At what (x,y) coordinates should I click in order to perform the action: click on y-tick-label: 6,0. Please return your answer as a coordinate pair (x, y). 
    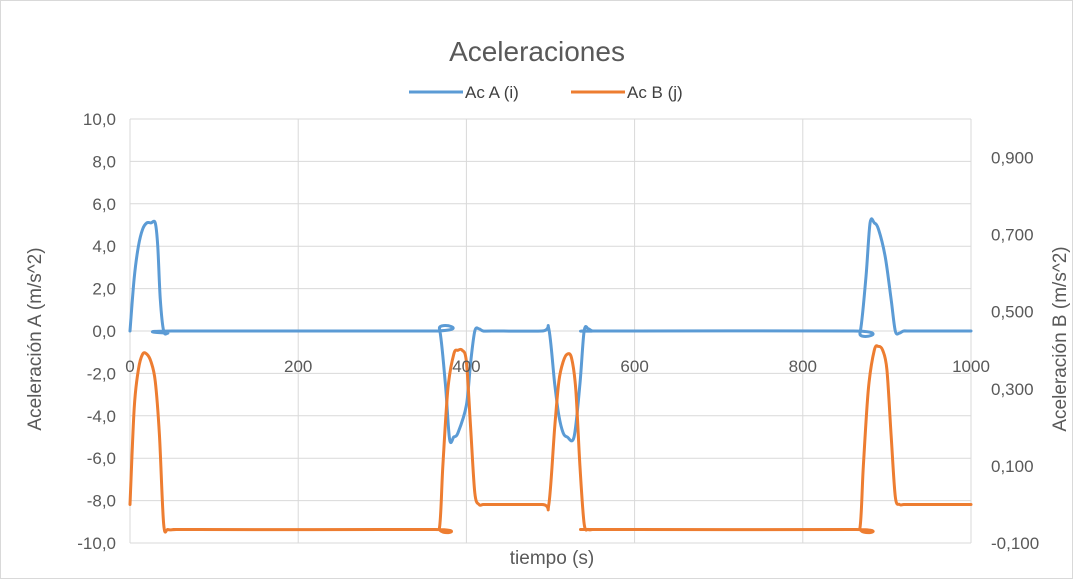
    Looking at the image, I should click on (104, 204).